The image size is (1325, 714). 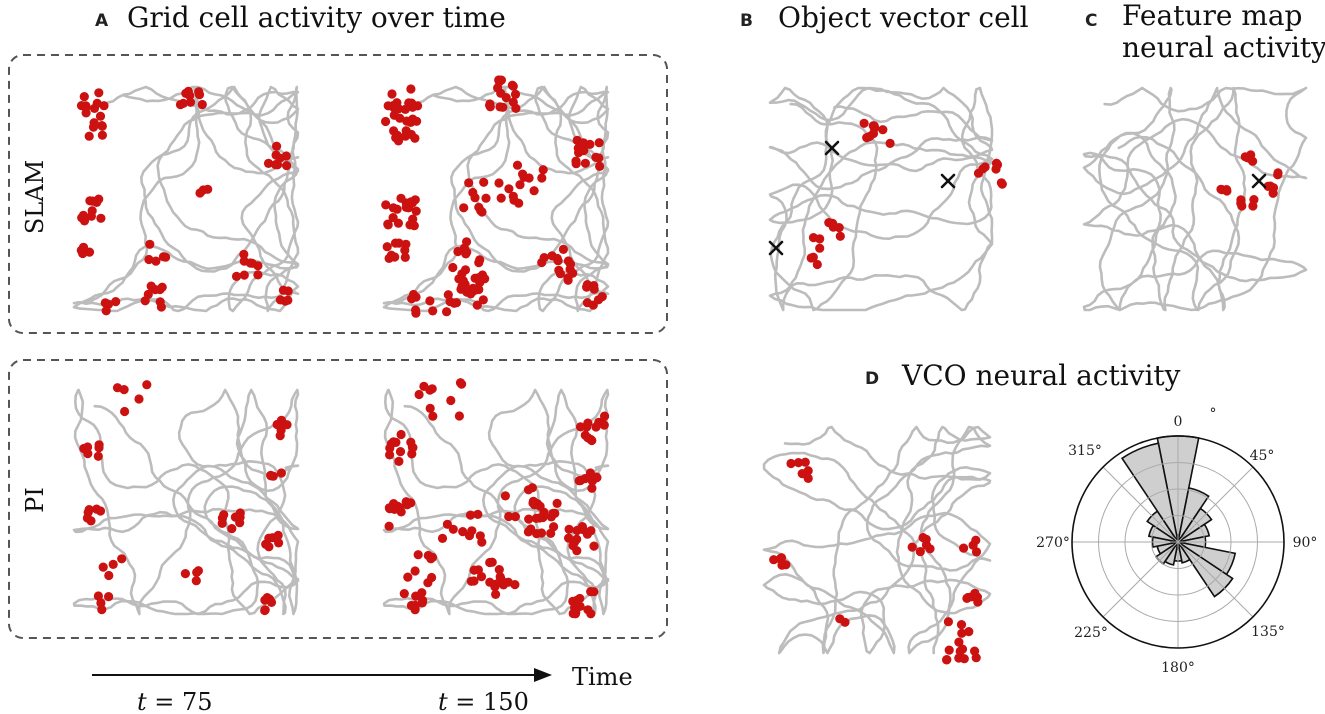 What do you see at coordinates (316, 17) in the screenshot?
I see `panel-a-title: Grid cell activity over time` at bounding box center [316, 17].